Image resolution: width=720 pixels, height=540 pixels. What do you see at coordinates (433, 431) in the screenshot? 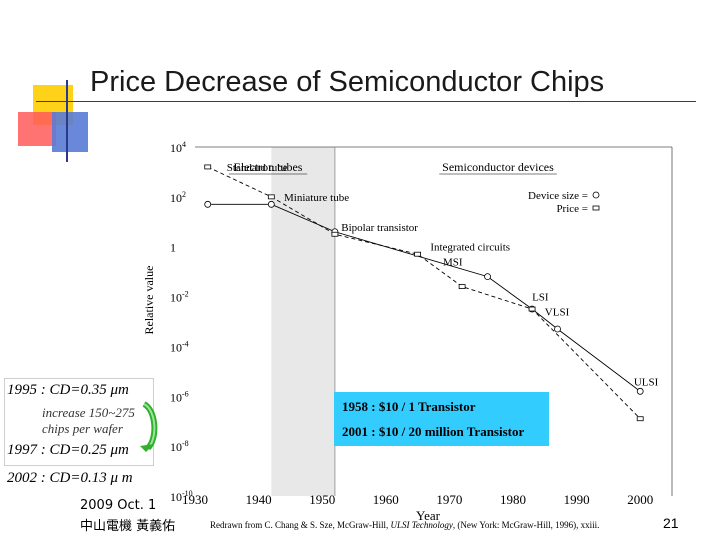
I see `price-2001: 2001 : $10 / 20 million Transistor` at bounding box center [433, 431].